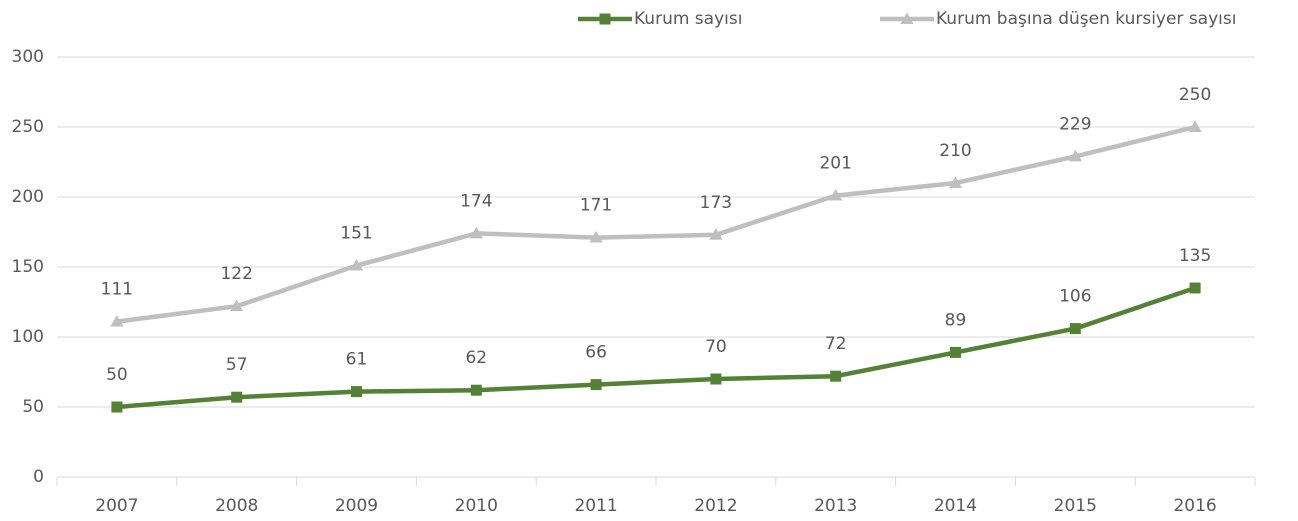 The height and width of the screenshot is (521, 1298). Describe the element at coordinates (1195, 256) in the screenshot. I see `data-label: 135` at that location.